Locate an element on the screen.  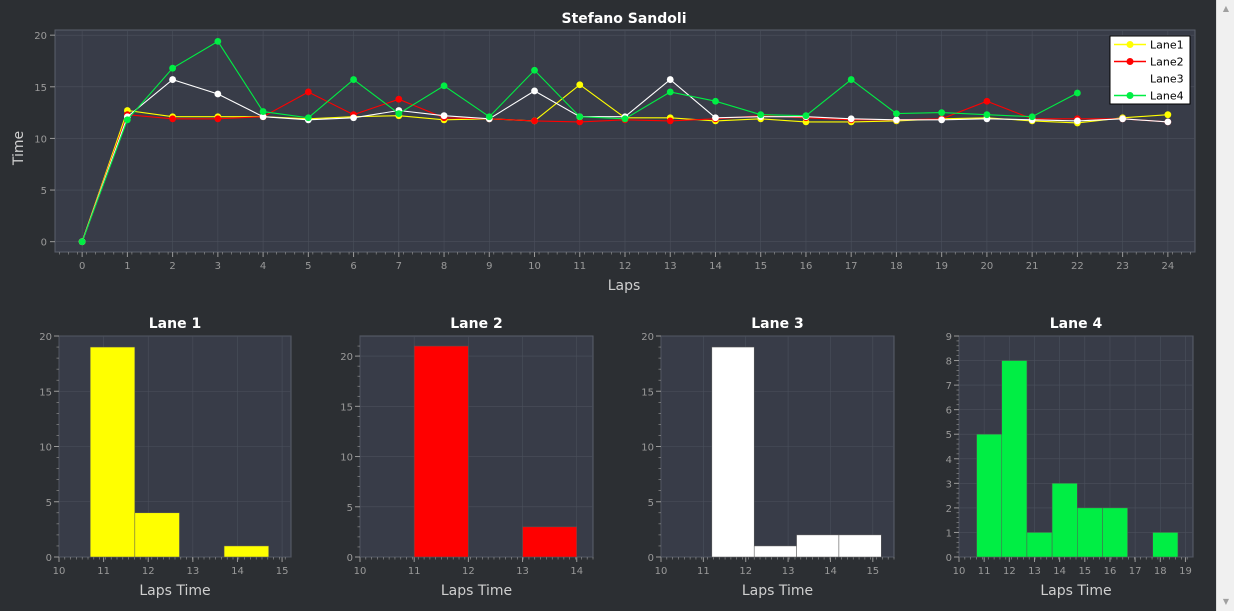
x-tick-label: 7 is located at coordinates (399, 266).